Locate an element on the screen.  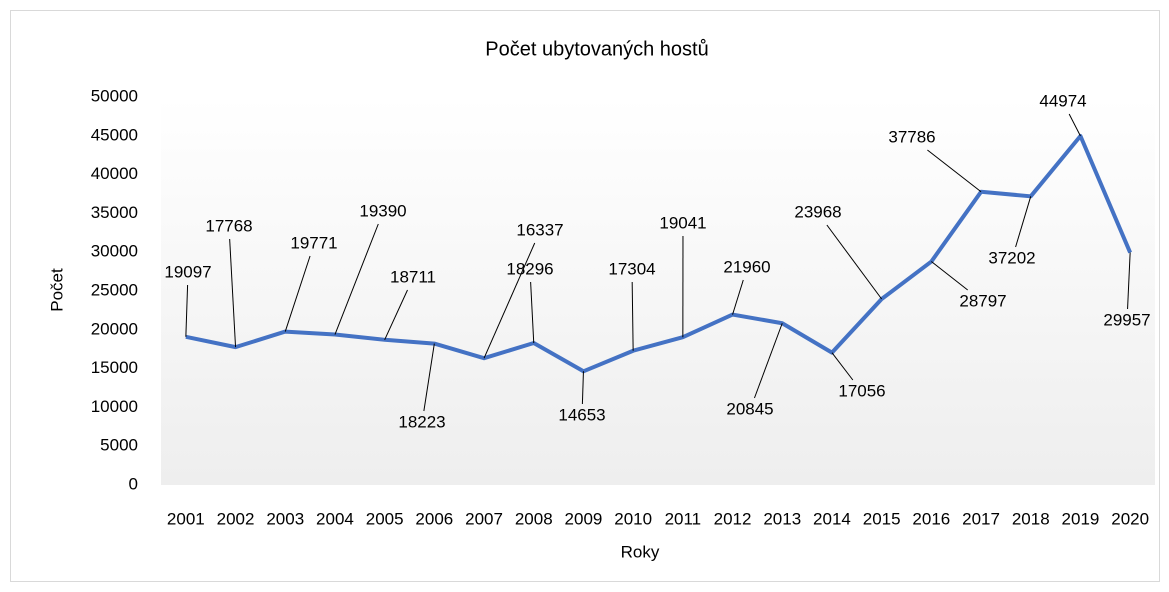
y-tick-label: 15000 is located at coordinates (114, 367).